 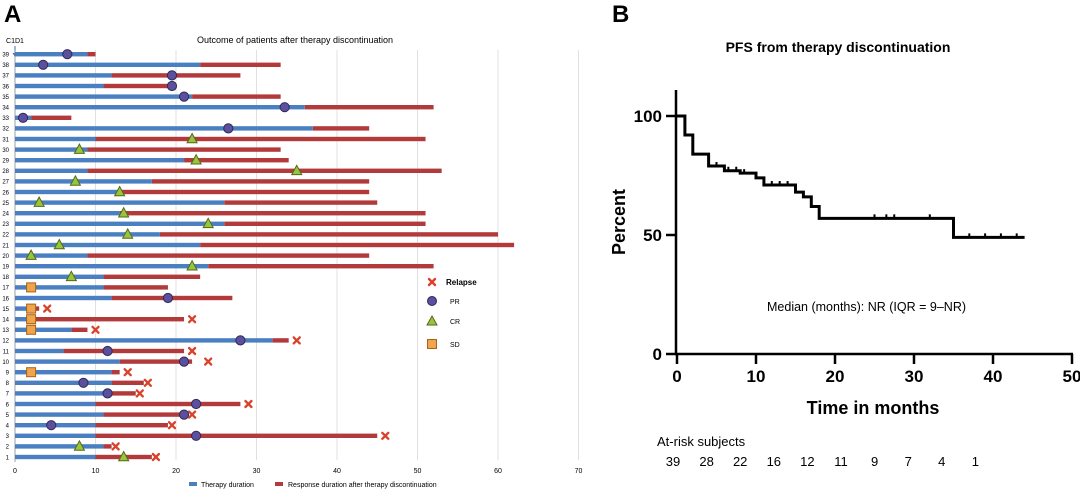 I want to click on patient-id-label: 32, so click(x=5, y=130).